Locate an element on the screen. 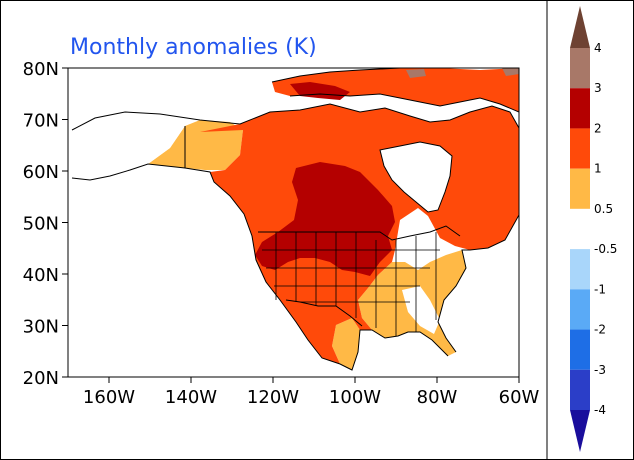  y-tick-label: 40N is located at coordinates (41, 275).